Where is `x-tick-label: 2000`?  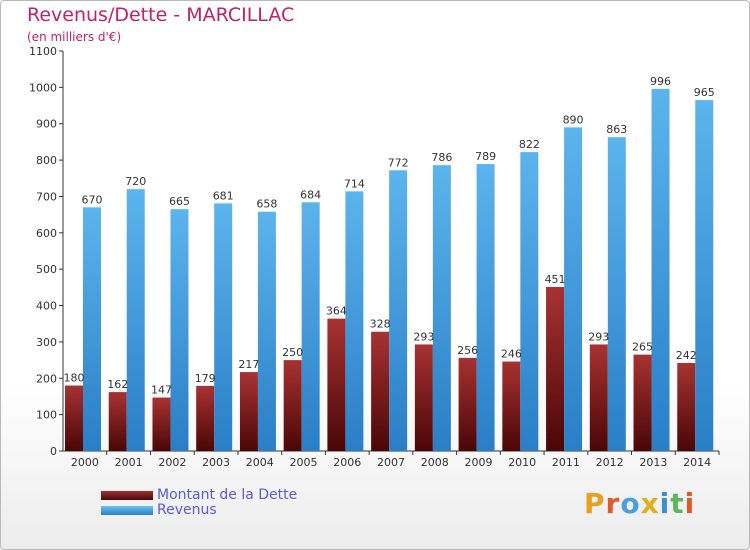 x-tick-label: 2000 is located at coordinates (85, 462).